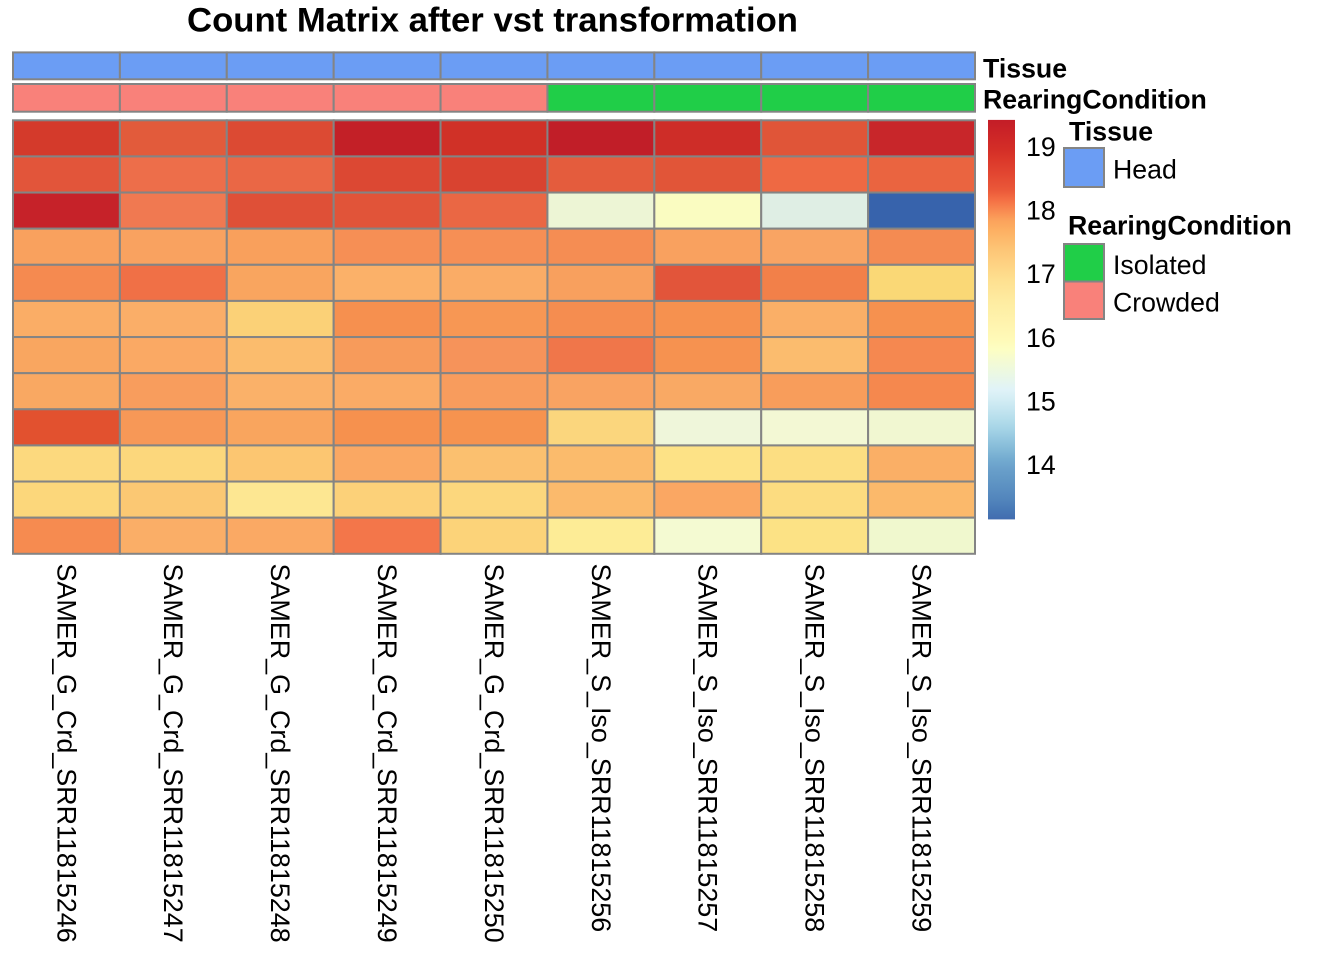 Image resolution: width=1344 pixels, height=965 pixels. Describe the element at coordinates (815, 748) in the screenshot. I see `svg-text: SAMER_S_Iso_SRR11815258` at that location.